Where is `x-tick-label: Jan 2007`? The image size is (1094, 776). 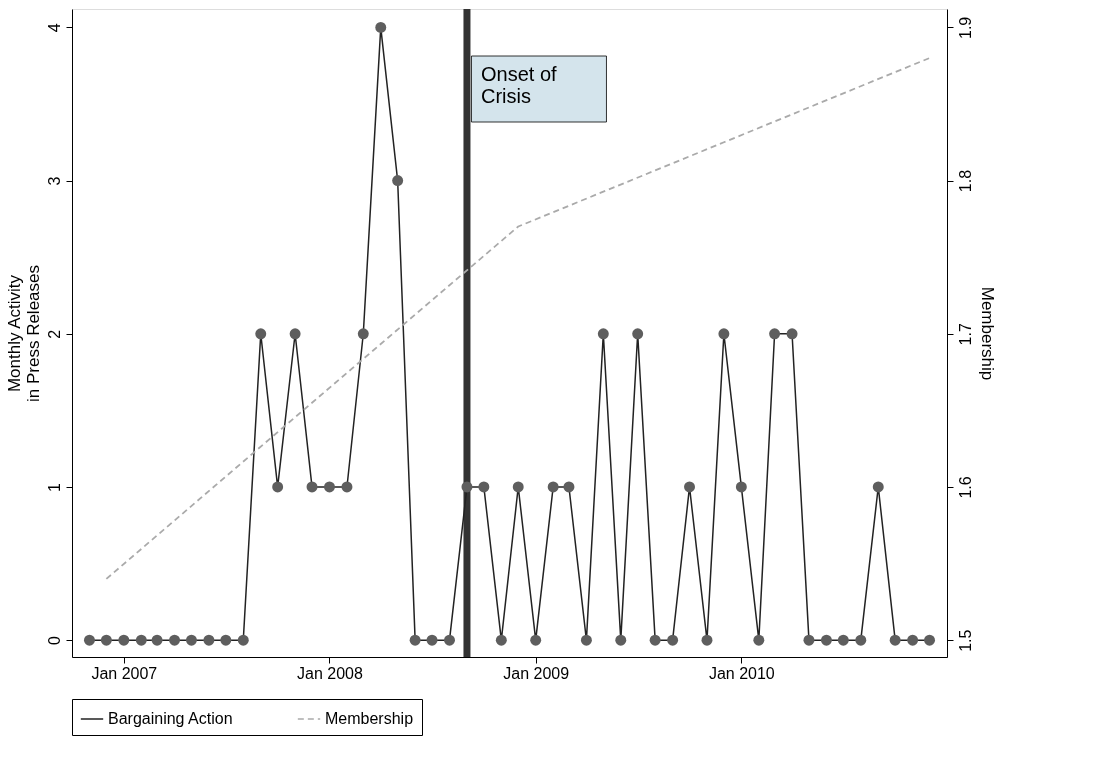
x-tick-label: Jan 2007 is located at coordinates (124, 673).